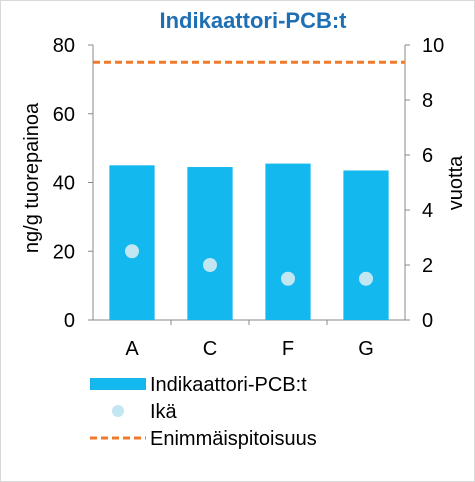 The width and height of the screenshot is (475, 482). I want to click on x-tick-label: G, so click(366, 349).